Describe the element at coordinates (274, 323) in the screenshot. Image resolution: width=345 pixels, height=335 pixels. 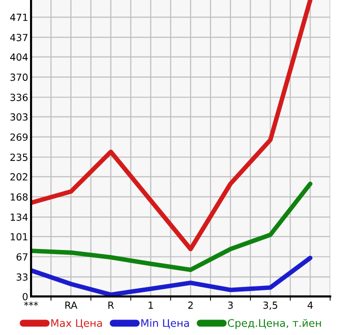
I see `legend-label: Сред.Цена, т.йен` at that location.